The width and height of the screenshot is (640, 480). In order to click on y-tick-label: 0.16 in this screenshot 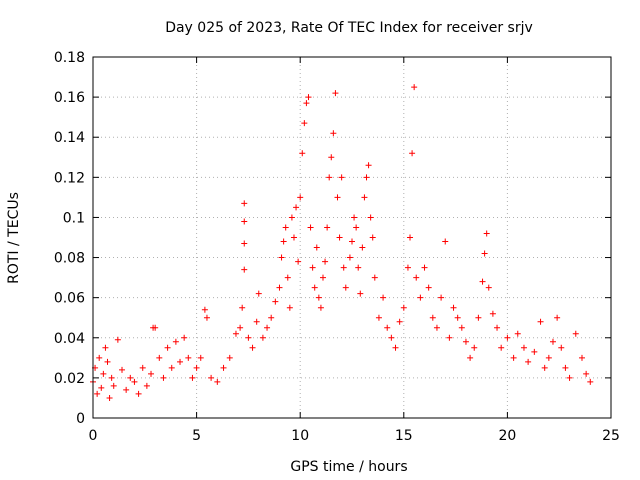, I will do `click(69, 98)`.